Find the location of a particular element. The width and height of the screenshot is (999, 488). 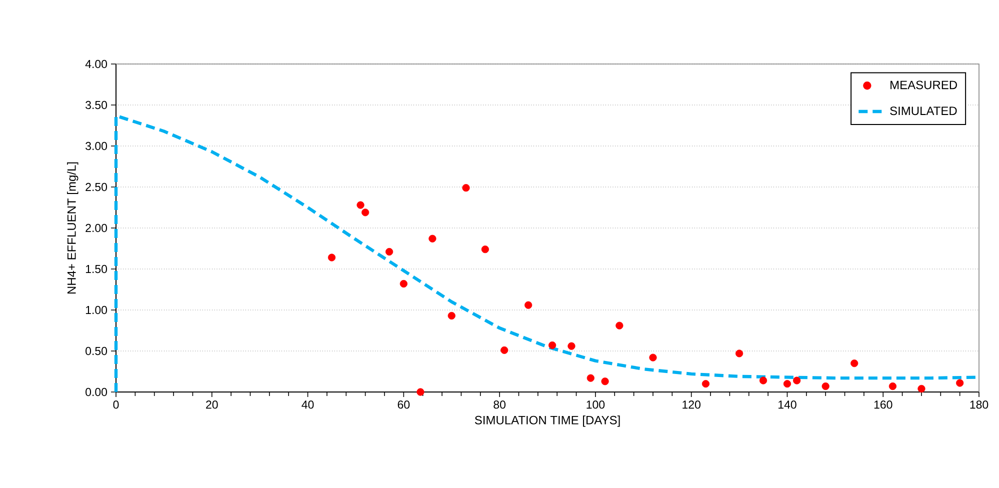

x-tick-label: 100 is located at coordinates (595, 404).